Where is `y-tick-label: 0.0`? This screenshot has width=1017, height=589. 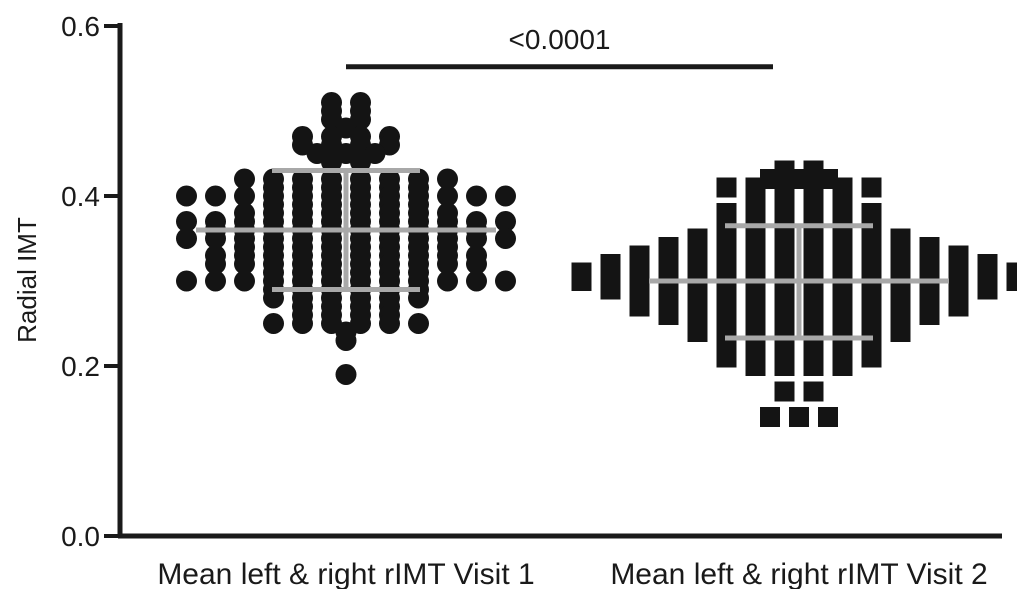
y-tick-label: 0.0 is located at coordinates (80, 536).